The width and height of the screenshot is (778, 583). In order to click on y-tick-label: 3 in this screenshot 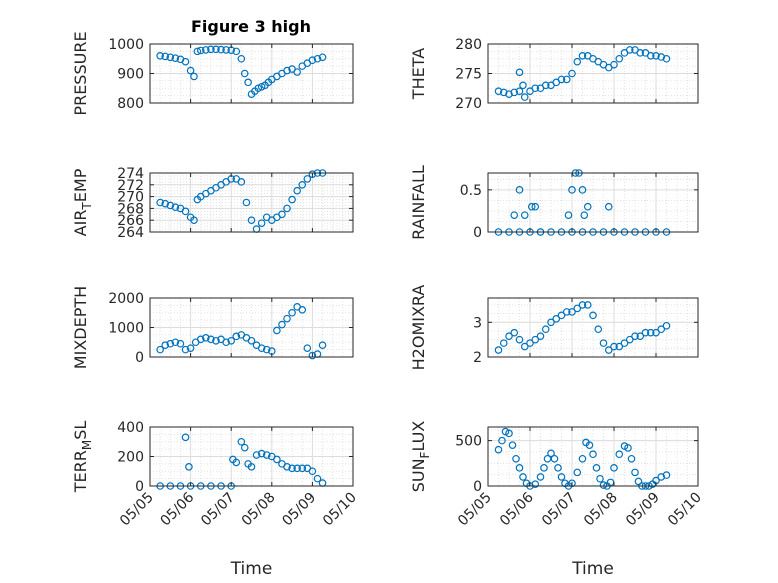, I will do `click(477, 323)`.